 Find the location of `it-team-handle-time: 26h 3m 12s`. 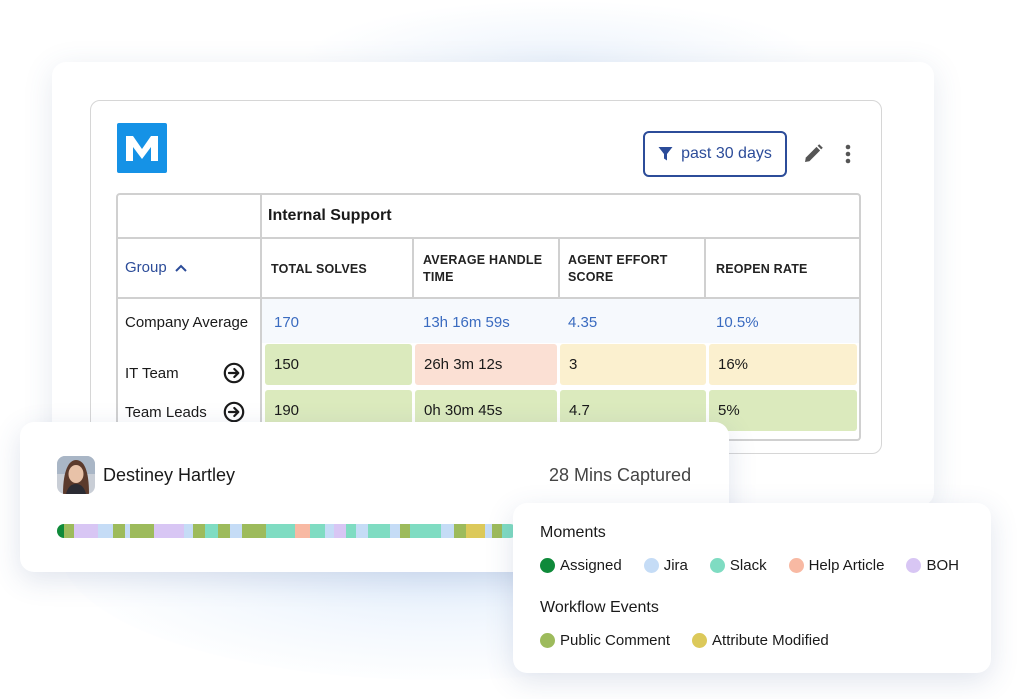

it-team-handle-time: 26h 3m 12s is located at coordinates (486, 364).